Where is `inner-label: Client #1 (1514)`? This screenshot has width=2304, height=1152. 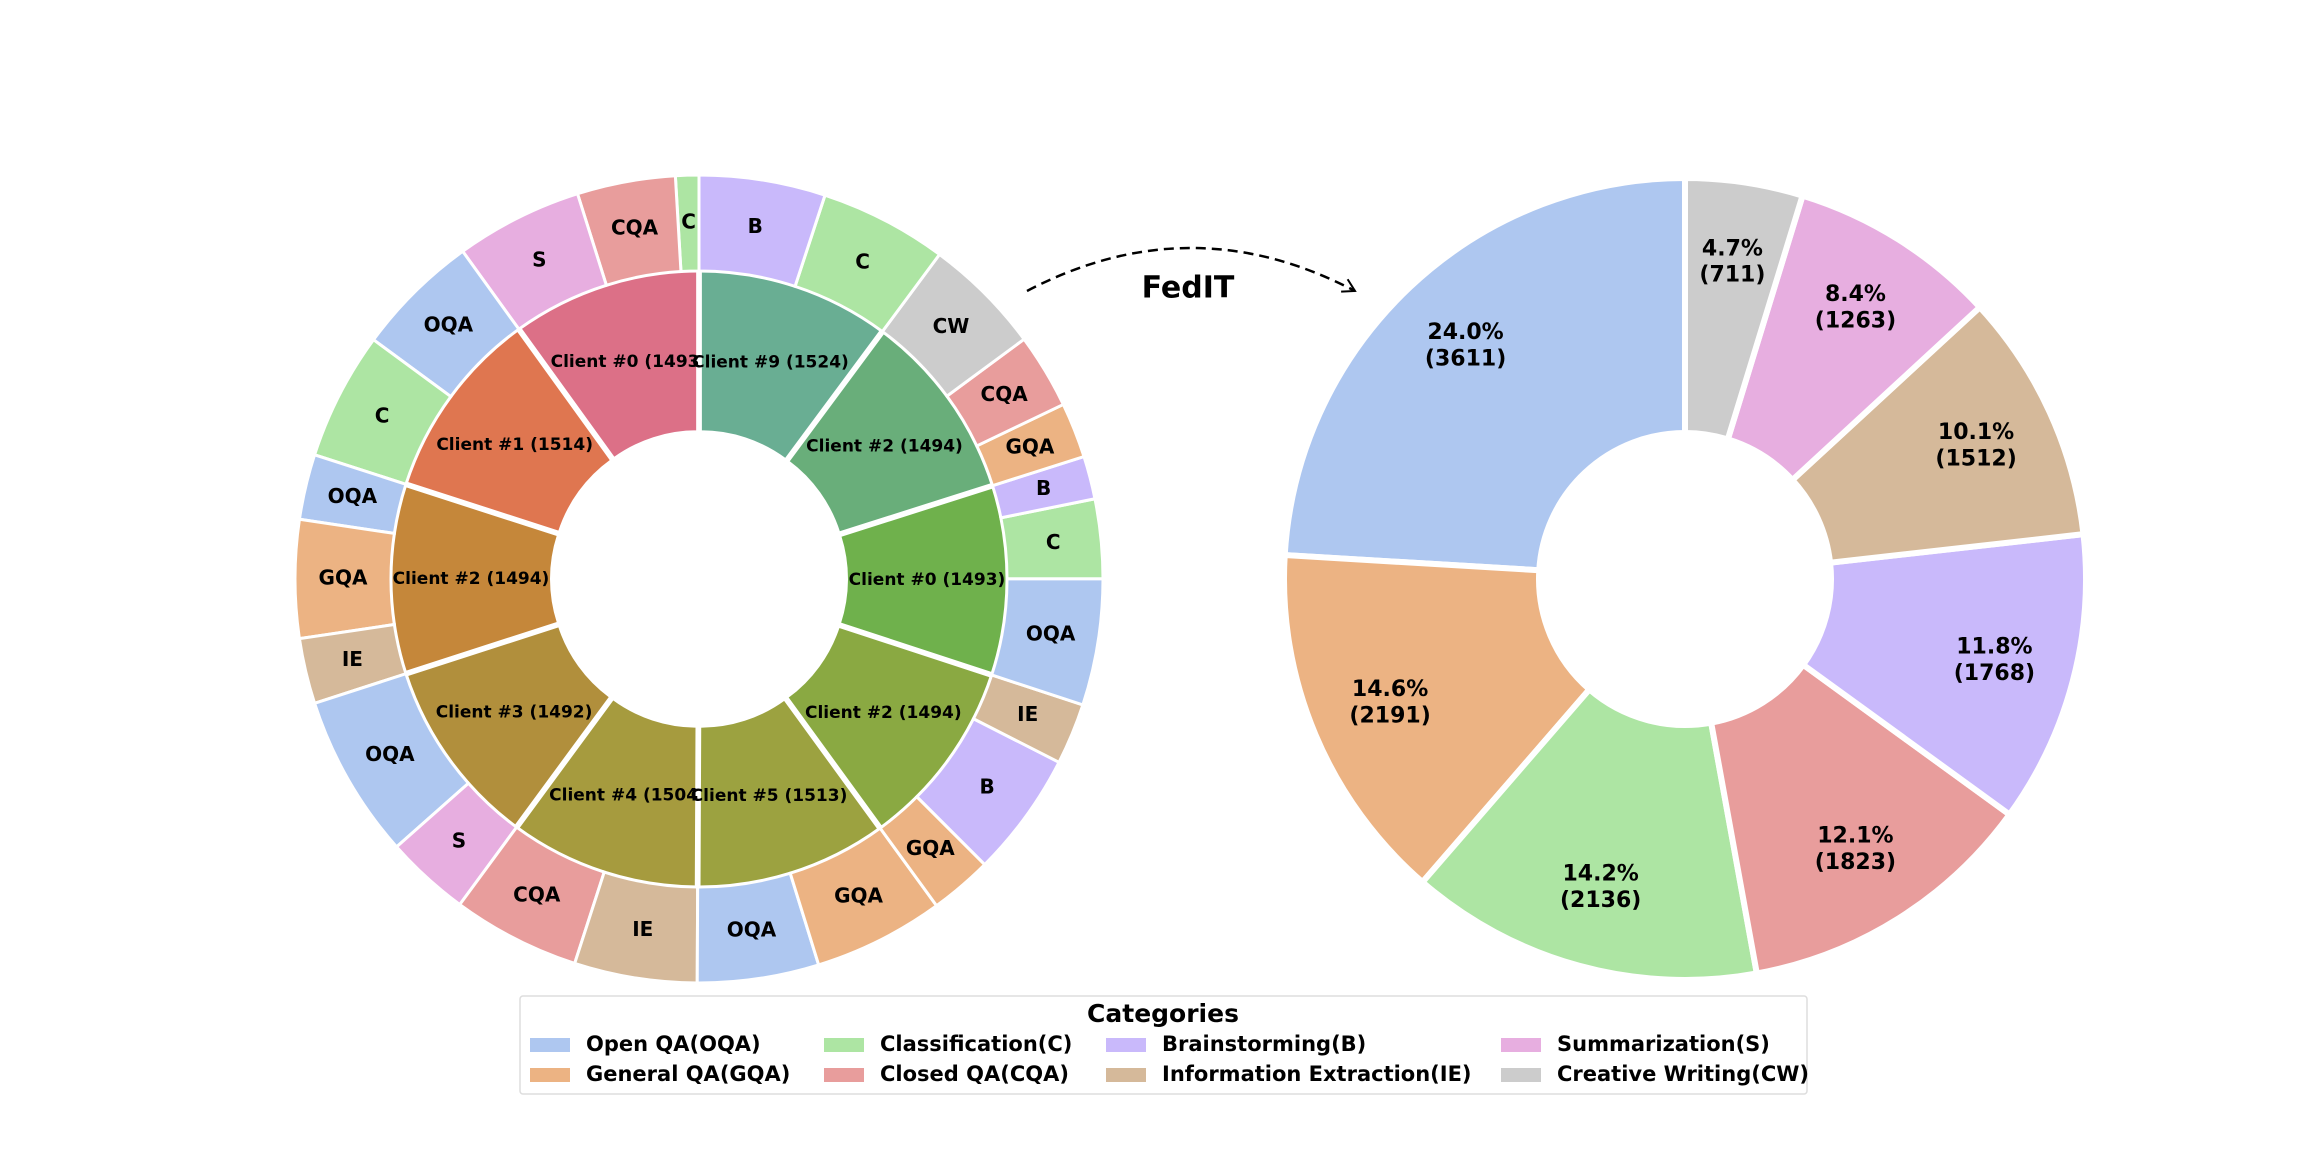 inner-label: Client #1 (1514) is located at coordinates (514, 445).